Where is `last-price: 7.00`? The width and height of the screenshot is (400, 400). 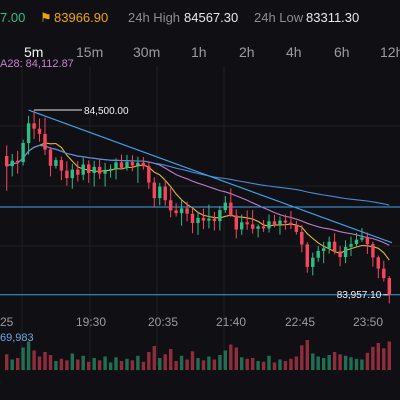
last-price: 7.00 is located at coordinates (13, 17).